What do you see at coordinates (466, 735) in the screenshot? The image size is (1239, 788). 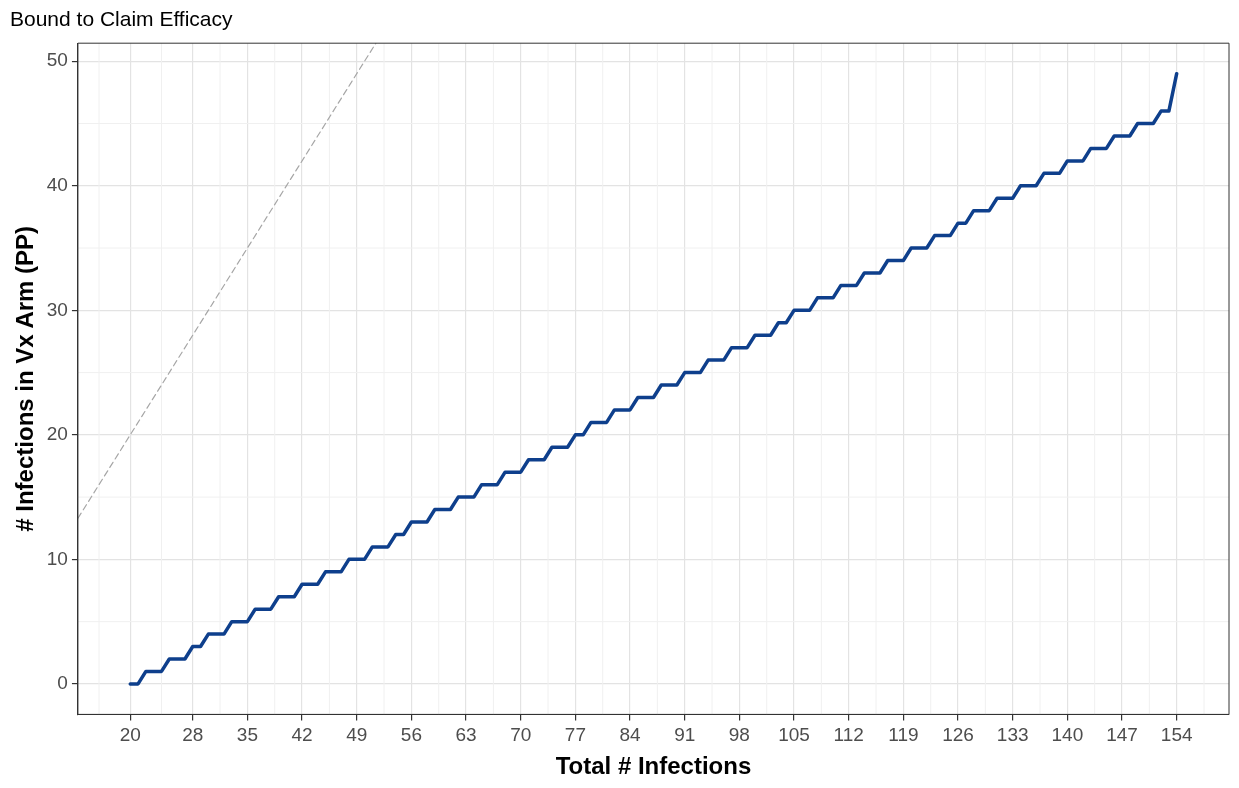 I see `x-tick-label: 63` at bounding box center [466, 735].